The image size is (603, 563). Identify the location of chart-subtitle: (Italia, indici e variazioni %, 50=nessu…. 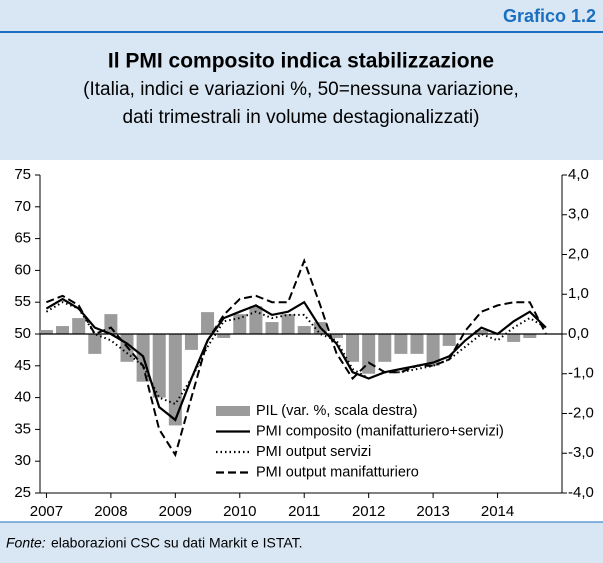
(301, 89).